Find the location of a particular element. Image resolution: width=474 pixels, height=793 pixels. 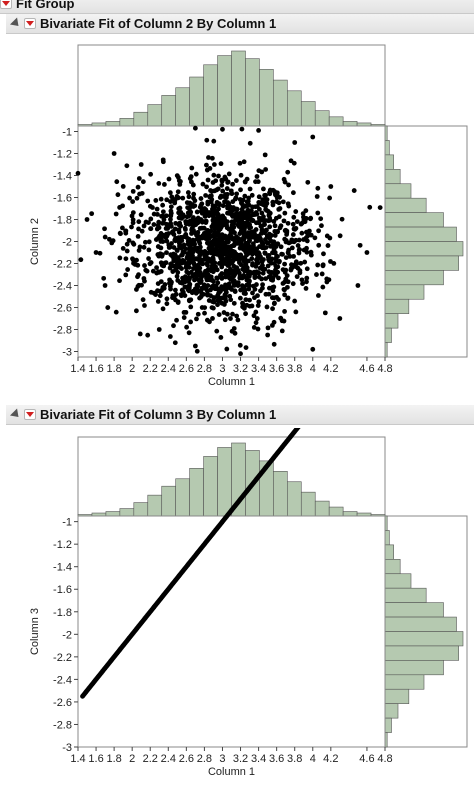

fit-group-menu-icon is located at coordinates (6, 4).